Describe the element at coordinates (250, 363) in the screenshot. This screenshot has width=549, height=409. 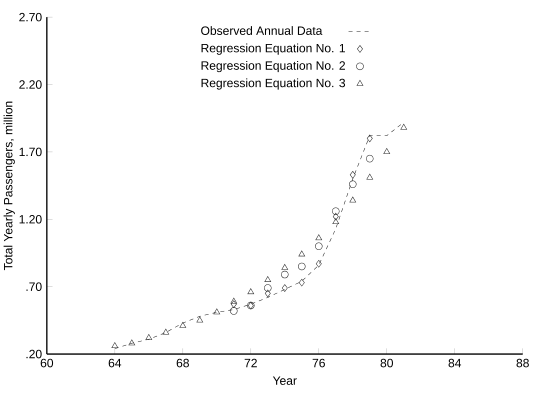
I see `x-tick-label: 72` at that location.